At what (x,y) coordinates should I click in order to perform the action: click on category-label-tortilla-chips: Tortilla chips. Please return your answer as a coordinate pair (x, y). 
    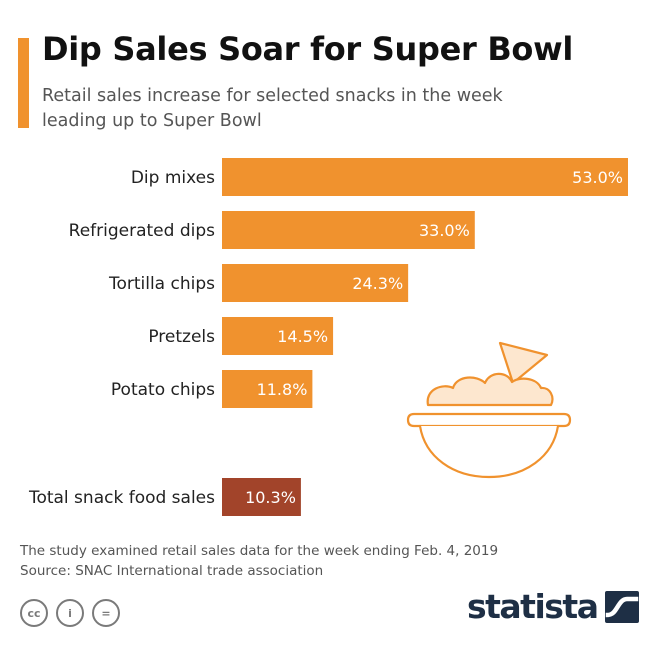
    Looking at the image, I should click on (161, 284).